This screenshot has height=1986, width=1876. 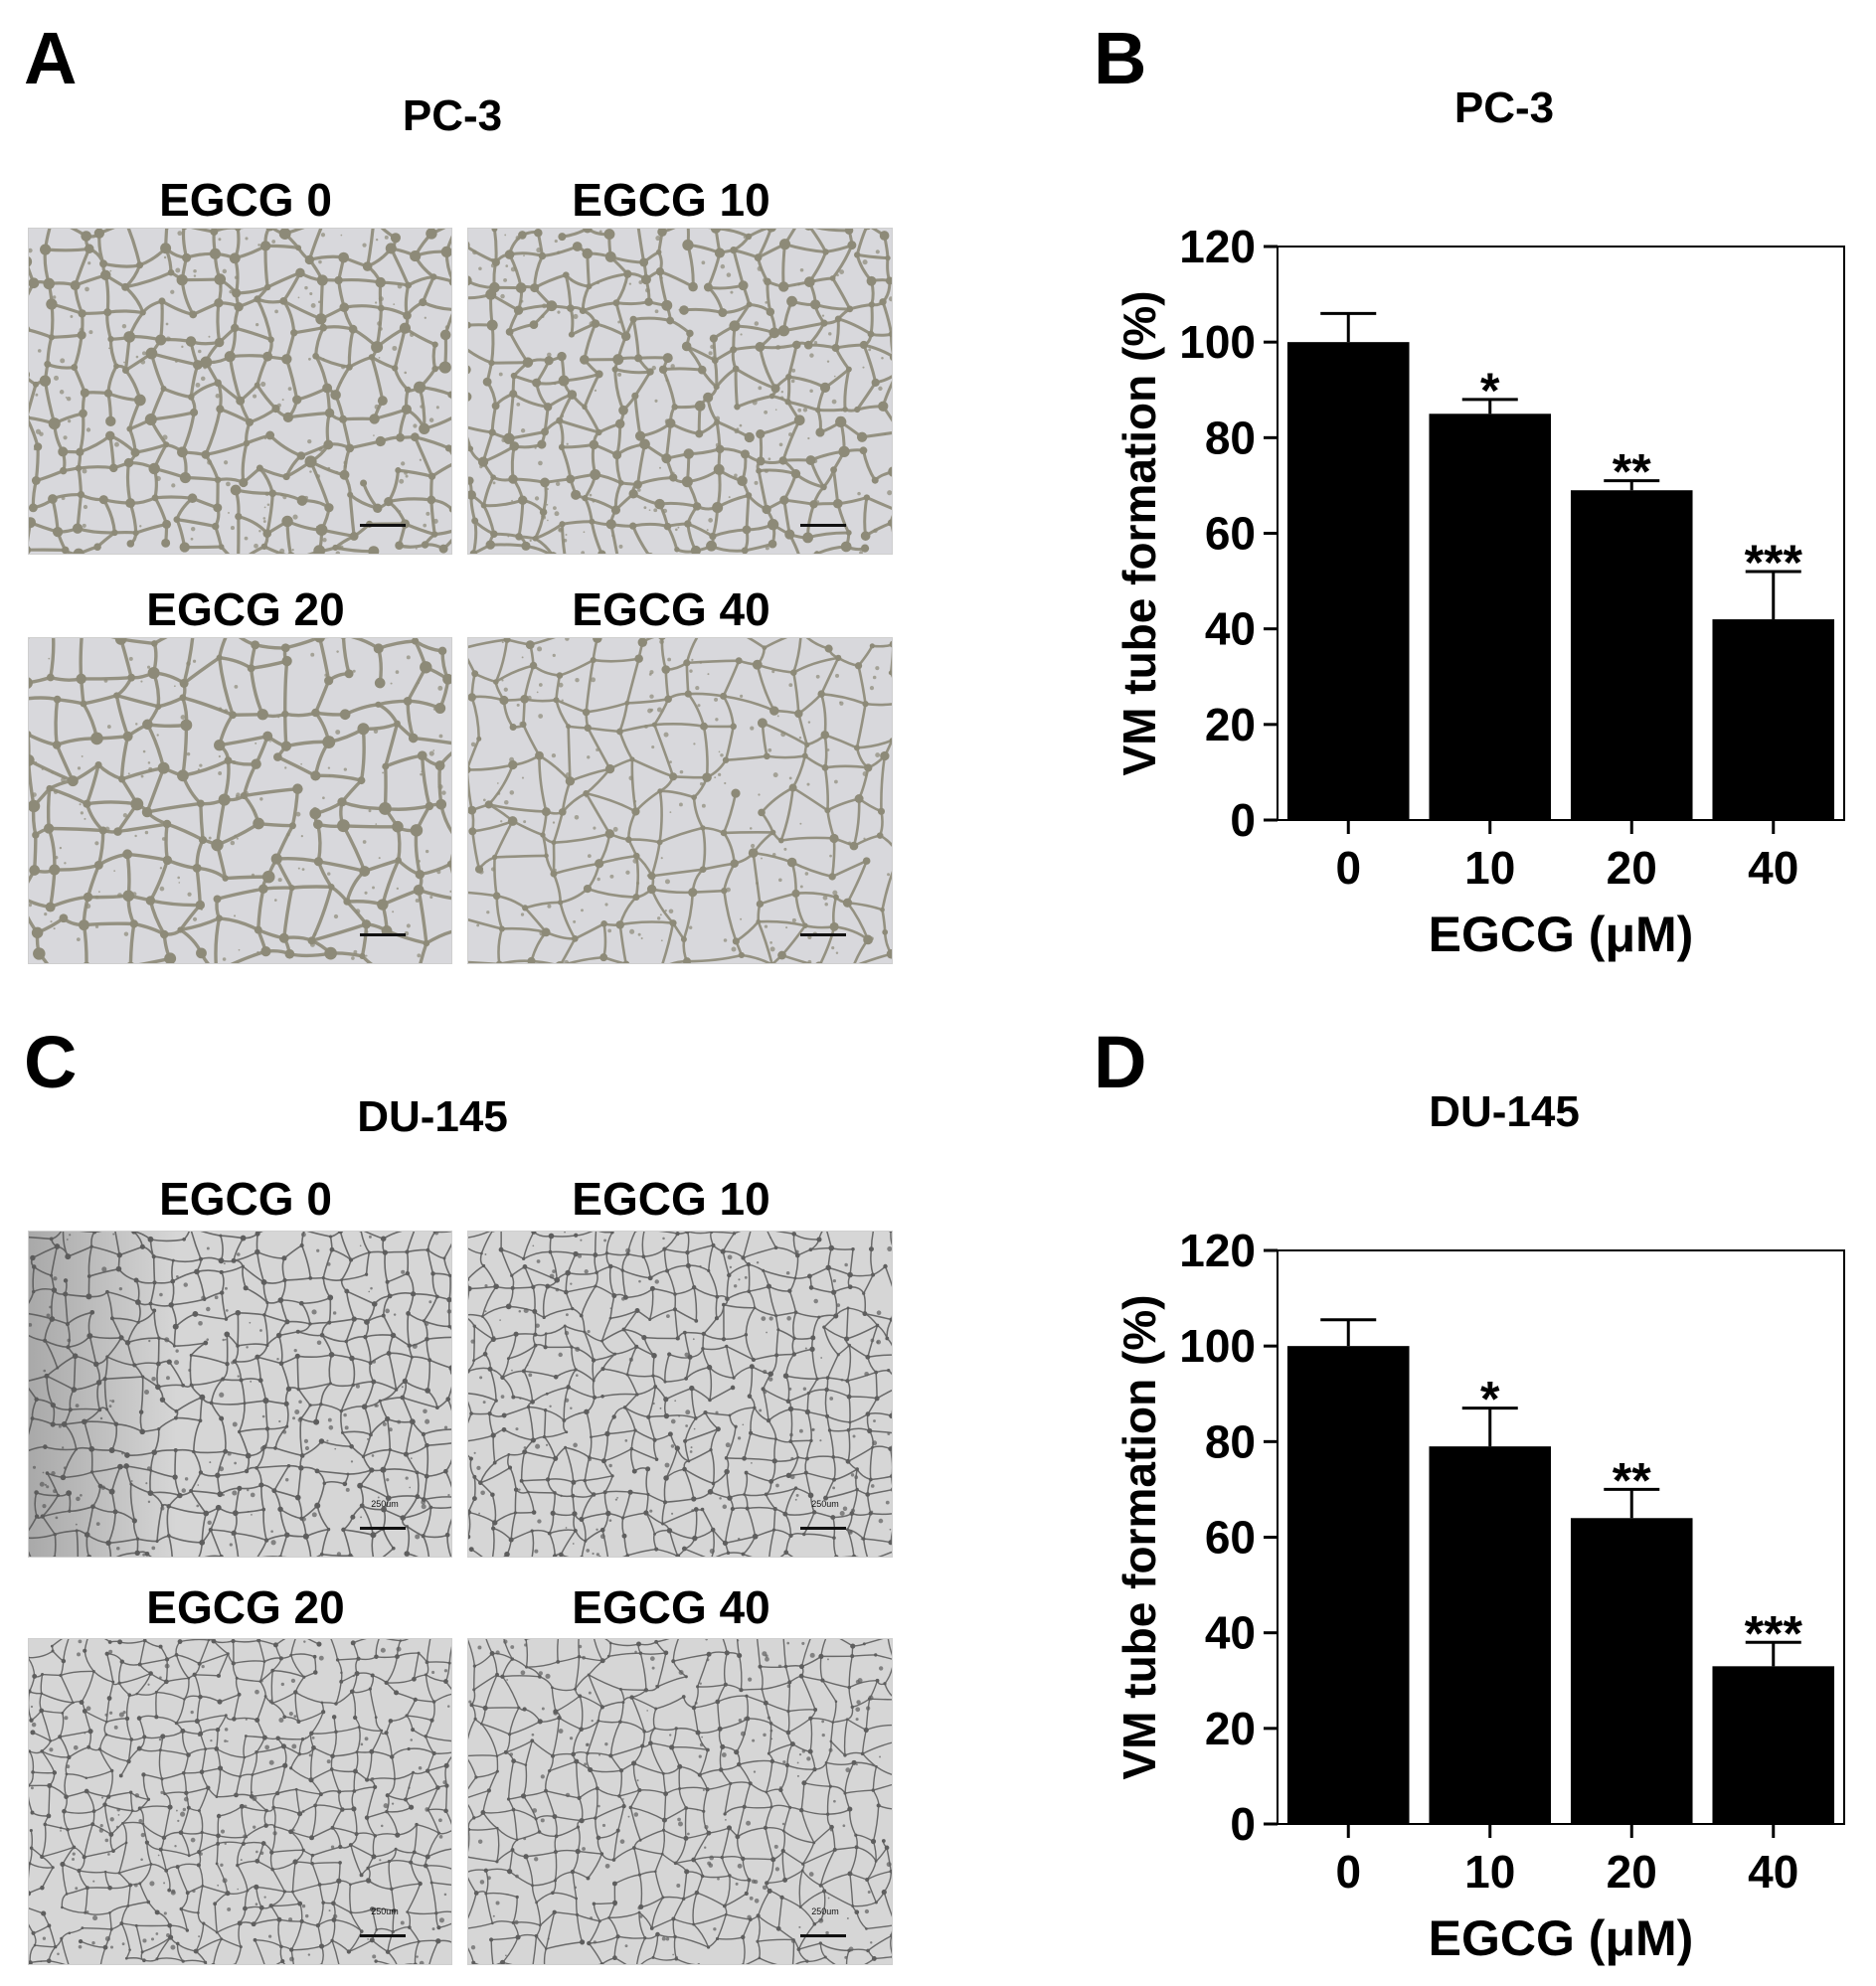 What do you see at coordinates (1120, 58) in the screenshot?
I see `panel-letter-b: B` at bounding box center [1120, 58].